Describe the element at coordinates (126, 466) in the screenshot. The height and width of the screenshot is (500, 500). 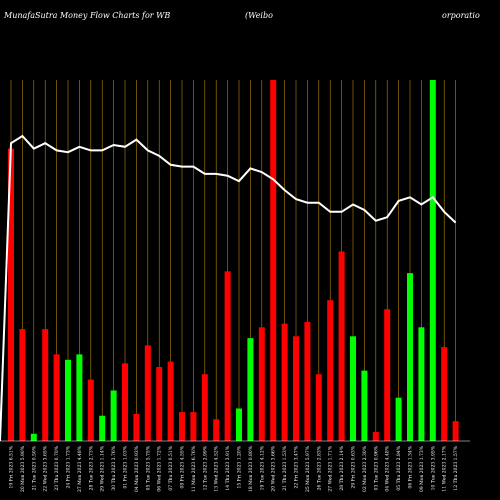
I see `x-tick-label: 01 Fri 2023 1.03%` at that location.